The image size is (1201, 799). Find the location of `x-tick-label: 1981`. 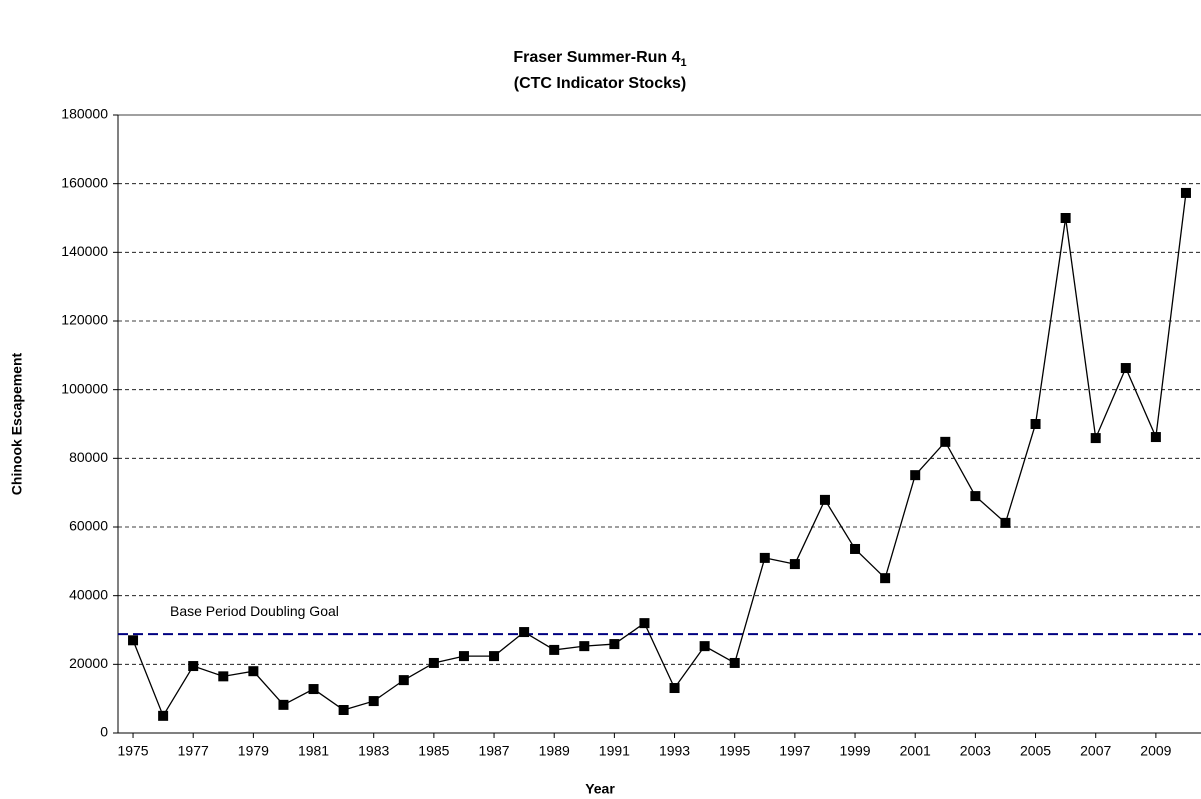

x-tick-label: 1981 is located at coordinates (313, 751).